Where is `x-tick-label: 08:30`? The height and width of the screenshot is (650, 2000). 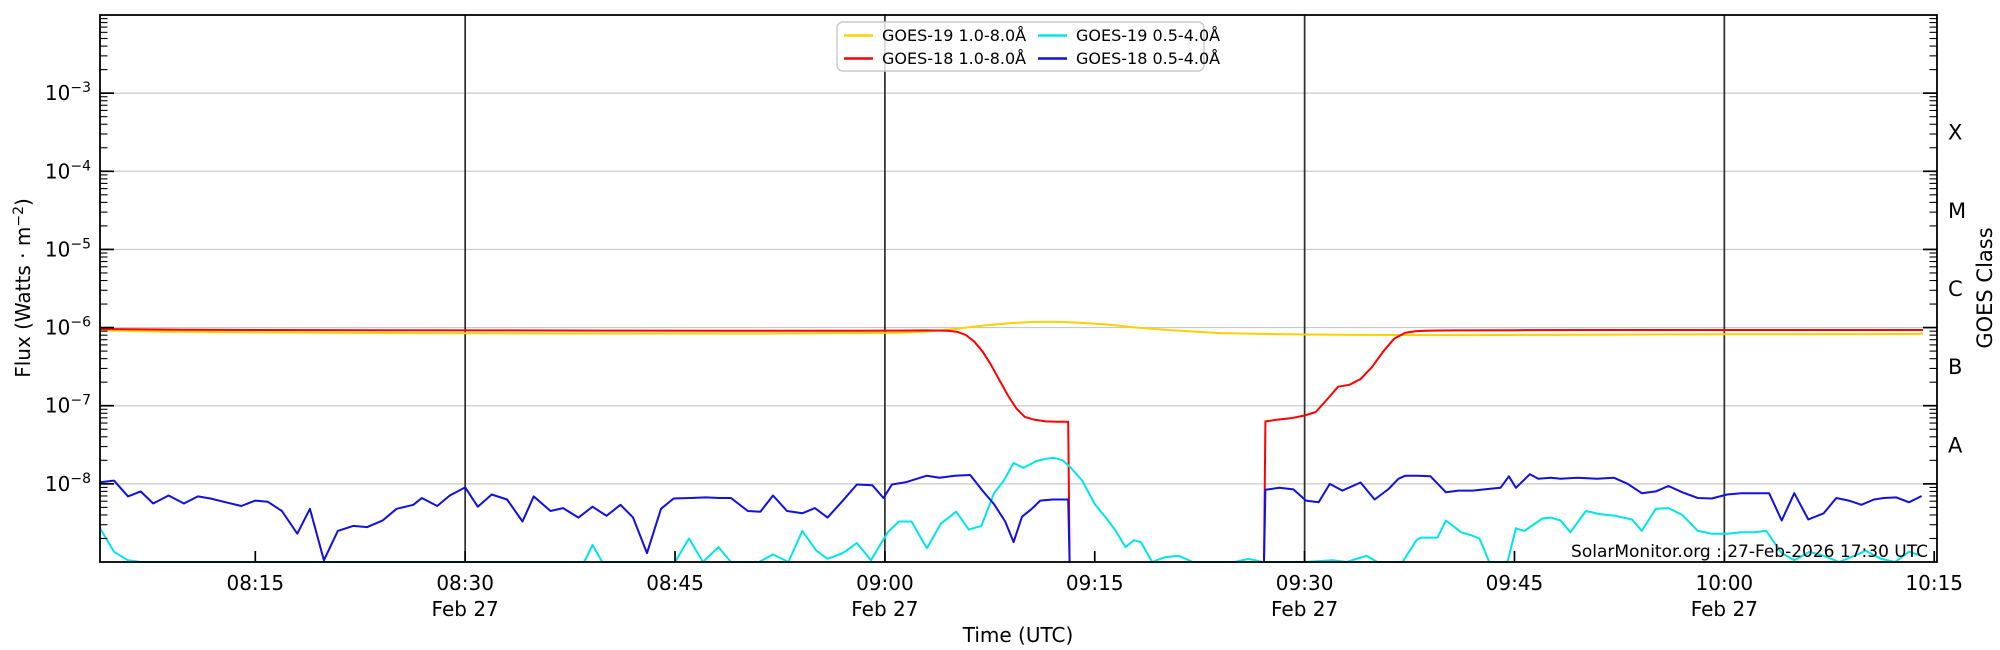 x-tick-label: 08:30 is located at coordinates (465, 583).